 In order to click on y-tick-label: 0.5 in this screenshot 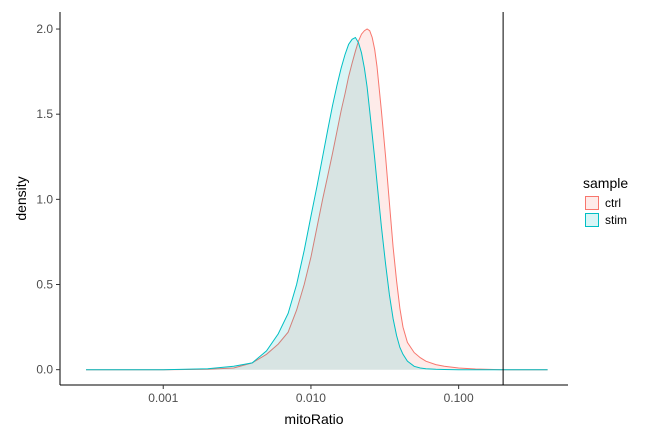, I will do `click(44, 285)`.